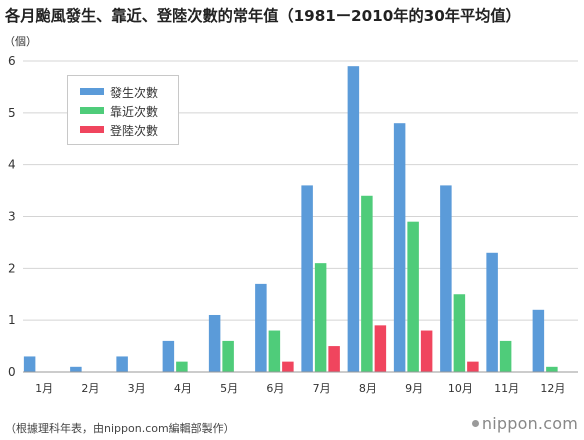 The width and height of the screenshot is (584, 440). I want to click on x-tick-label-0: 1月, so click(44, 388).